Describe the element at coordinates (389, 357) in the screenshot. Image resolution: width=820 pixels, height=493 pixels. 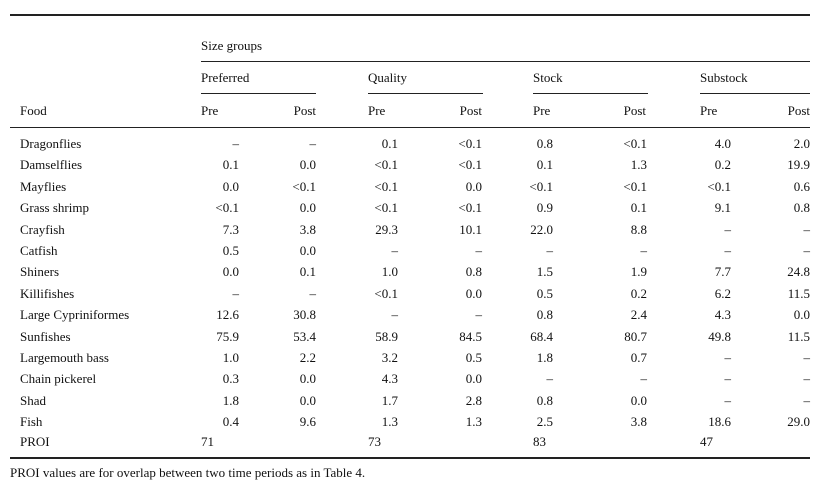
I see `table-cell: 3.2` at that location.